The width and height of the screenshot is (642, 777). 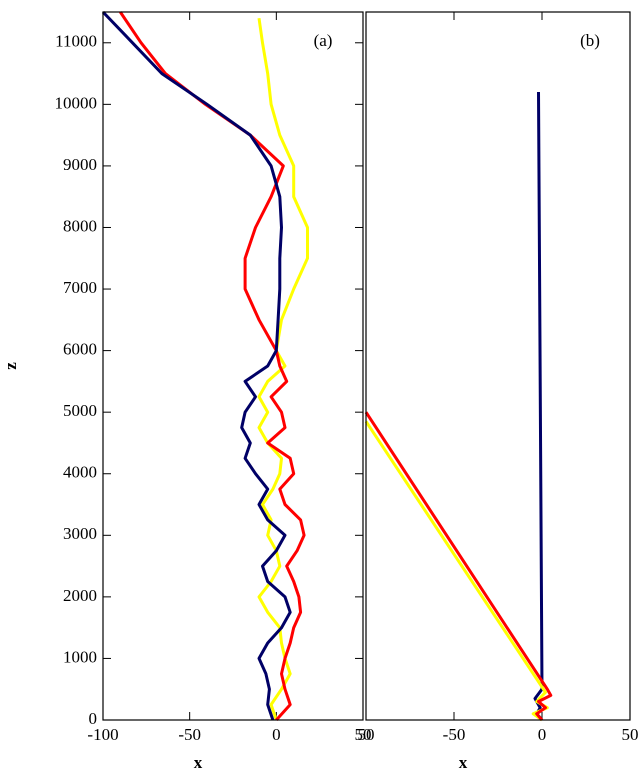 What do you see at coordinates (323, 40) in the screenshot?
I see `panel-label: (a)` at bounding box center [323, 40].